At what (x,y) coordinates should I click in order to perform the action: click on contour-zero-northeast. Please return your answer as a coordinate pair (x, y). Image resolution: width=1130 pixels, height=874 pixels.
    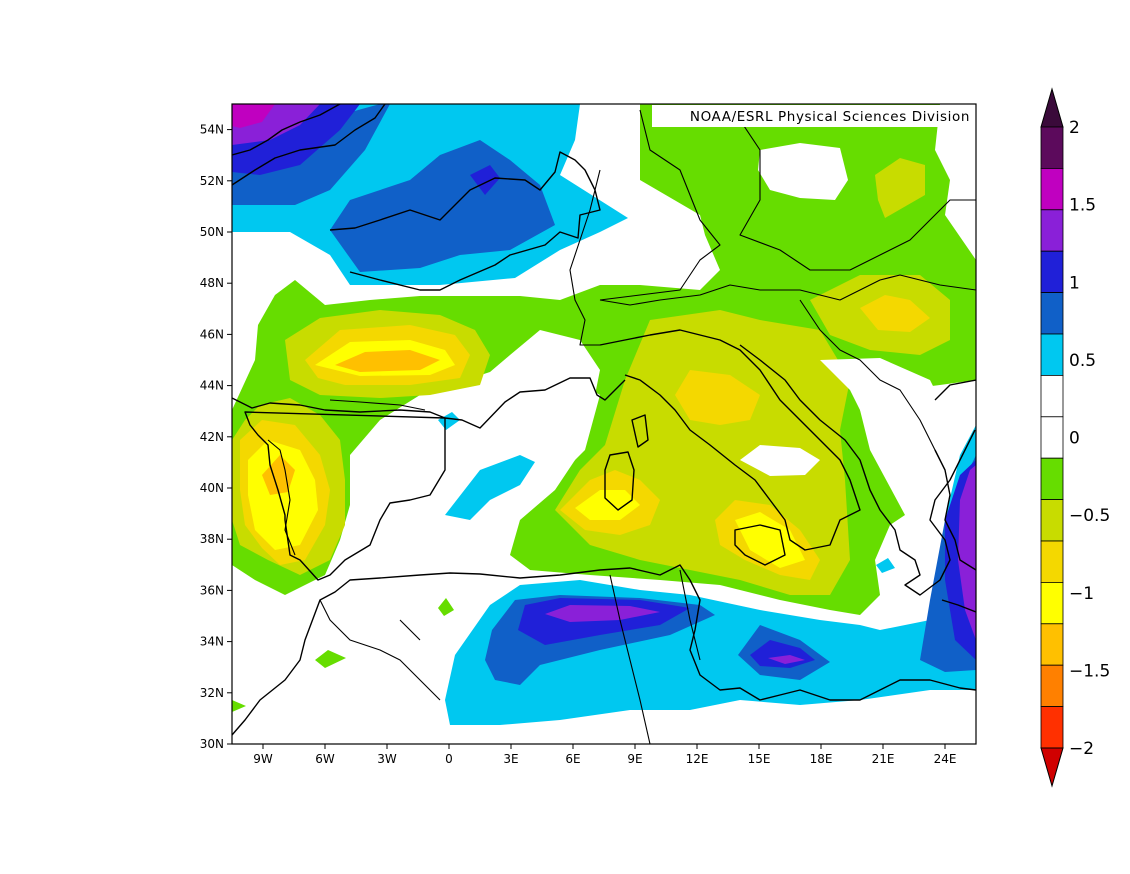
    Looking at the image, I should click on (803, 171).